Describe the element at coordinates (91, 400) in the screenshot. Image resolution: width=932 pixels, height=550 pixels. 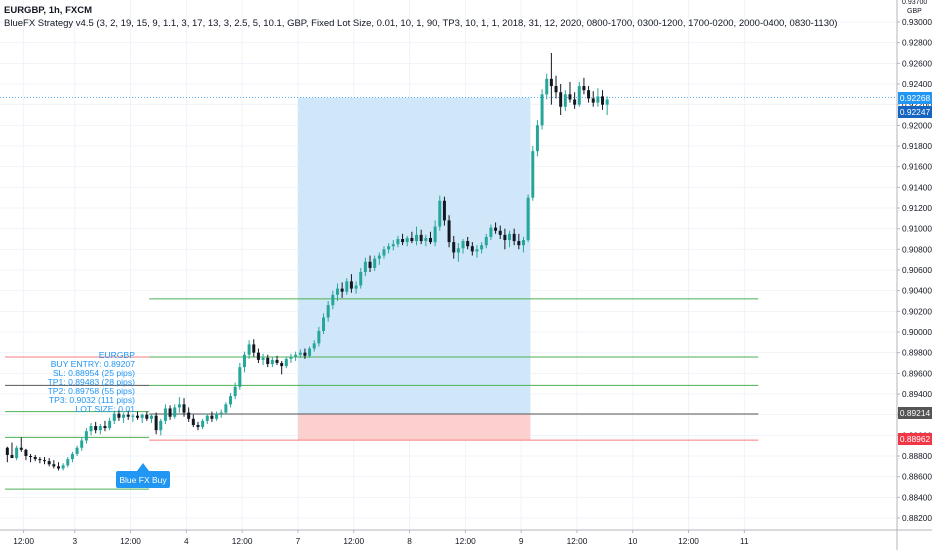
I see `info-tp3: TP3: 0.9032 (111 pips)` at that location.